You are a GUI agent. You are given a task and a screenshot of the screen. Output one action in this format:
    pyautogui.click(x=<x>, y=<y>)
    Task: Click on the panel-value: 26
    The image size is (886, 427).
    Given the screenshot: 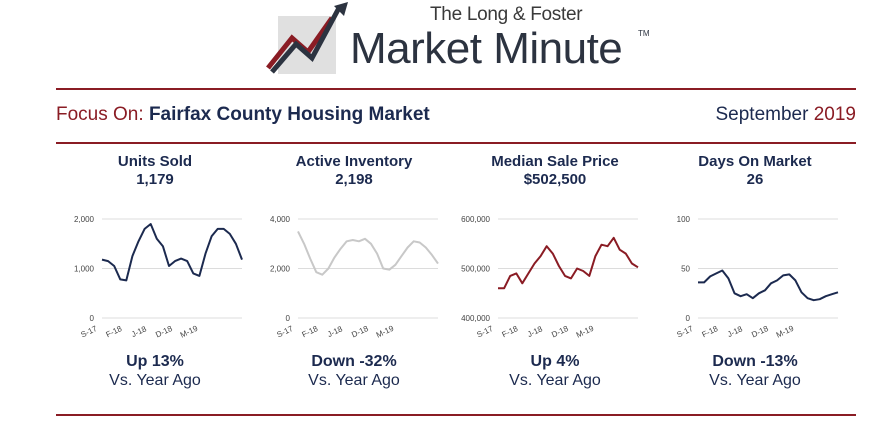 What is the action you would take?
    pyautogui.click(x=755, y=179)
    